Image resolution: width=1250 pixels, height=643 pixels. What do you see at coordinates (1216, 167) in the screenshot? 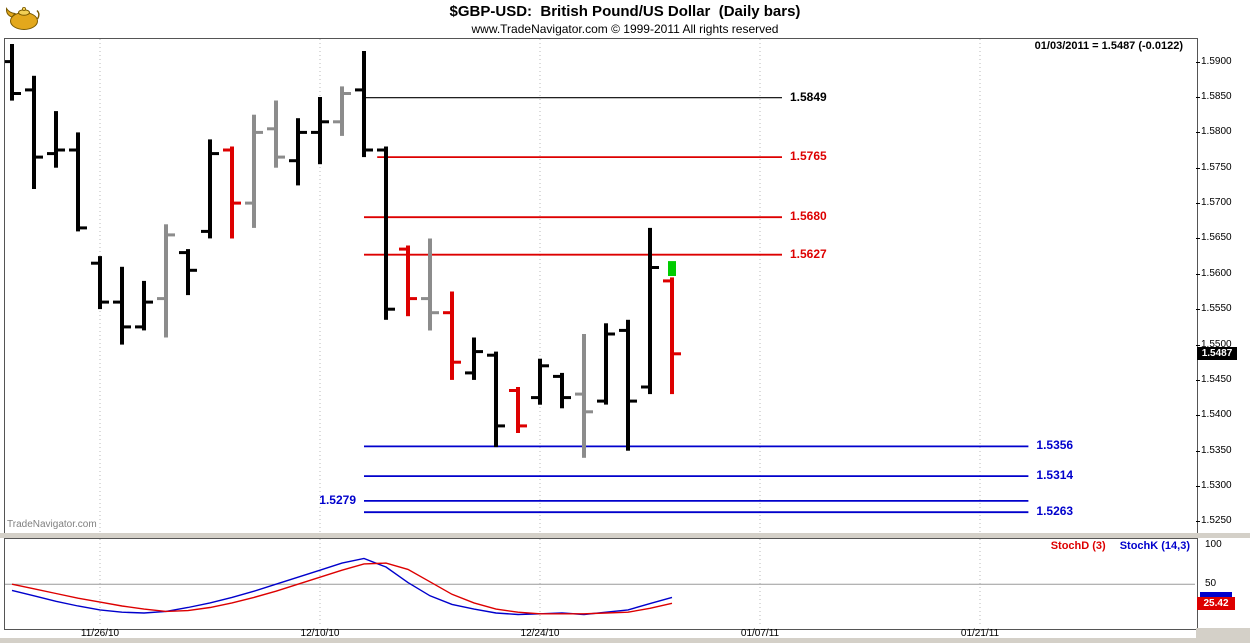
I see `price-axis-label: 1.5750` at bounding box center [1216, 167].